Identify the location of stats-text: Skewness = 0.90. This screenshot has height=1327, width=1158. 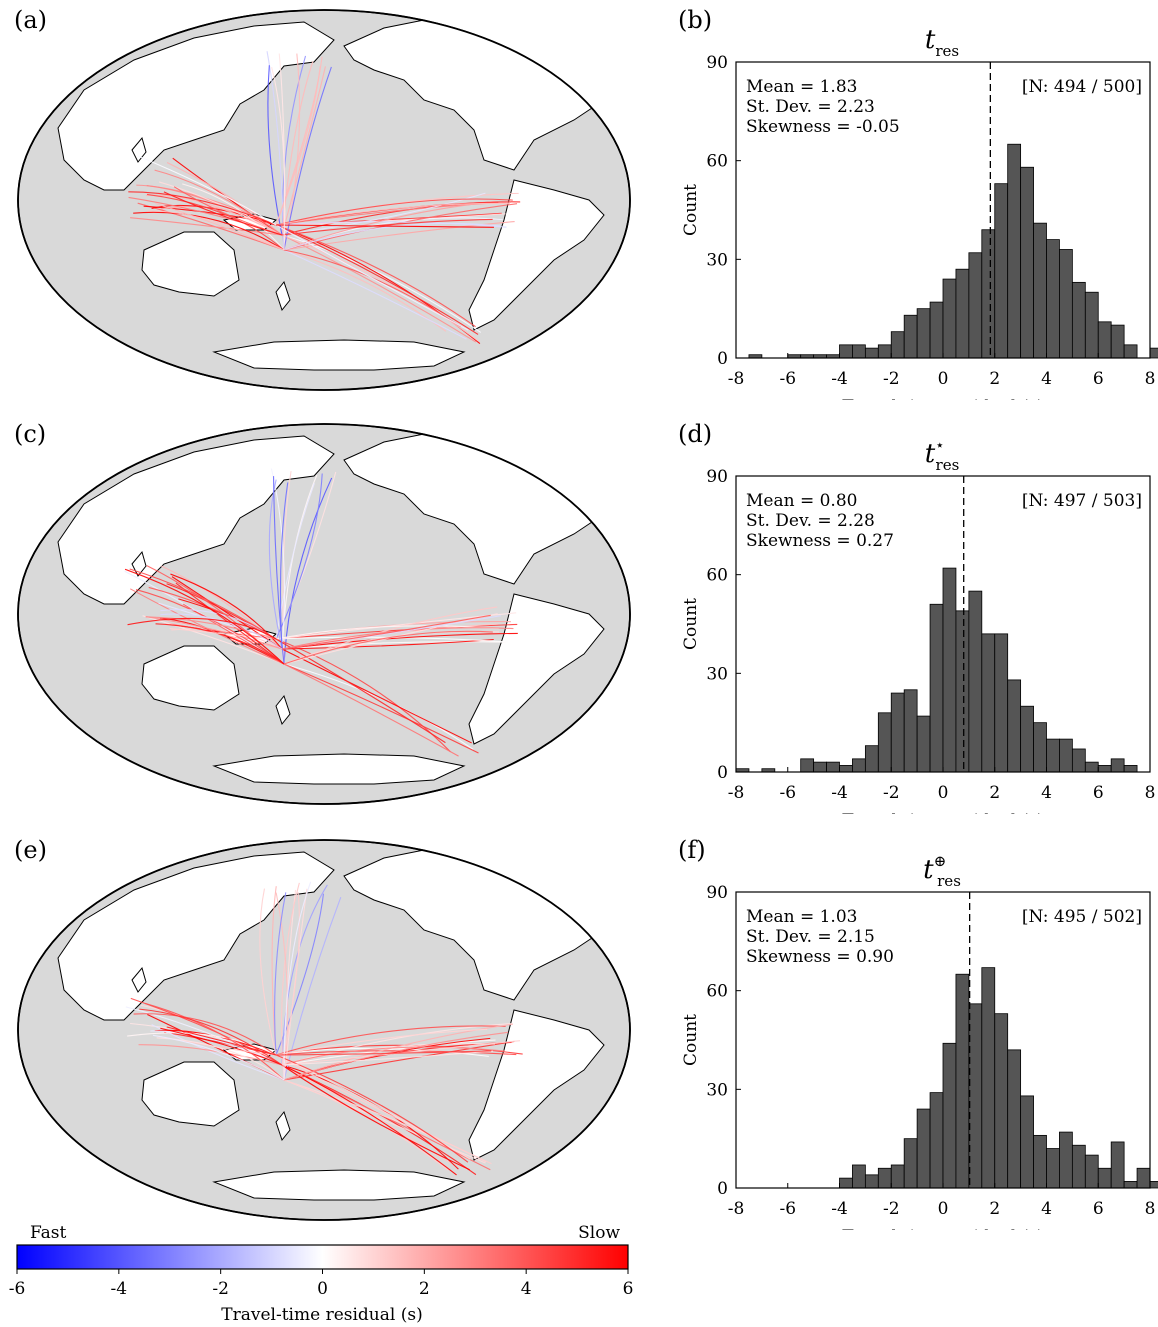
(820, 957).